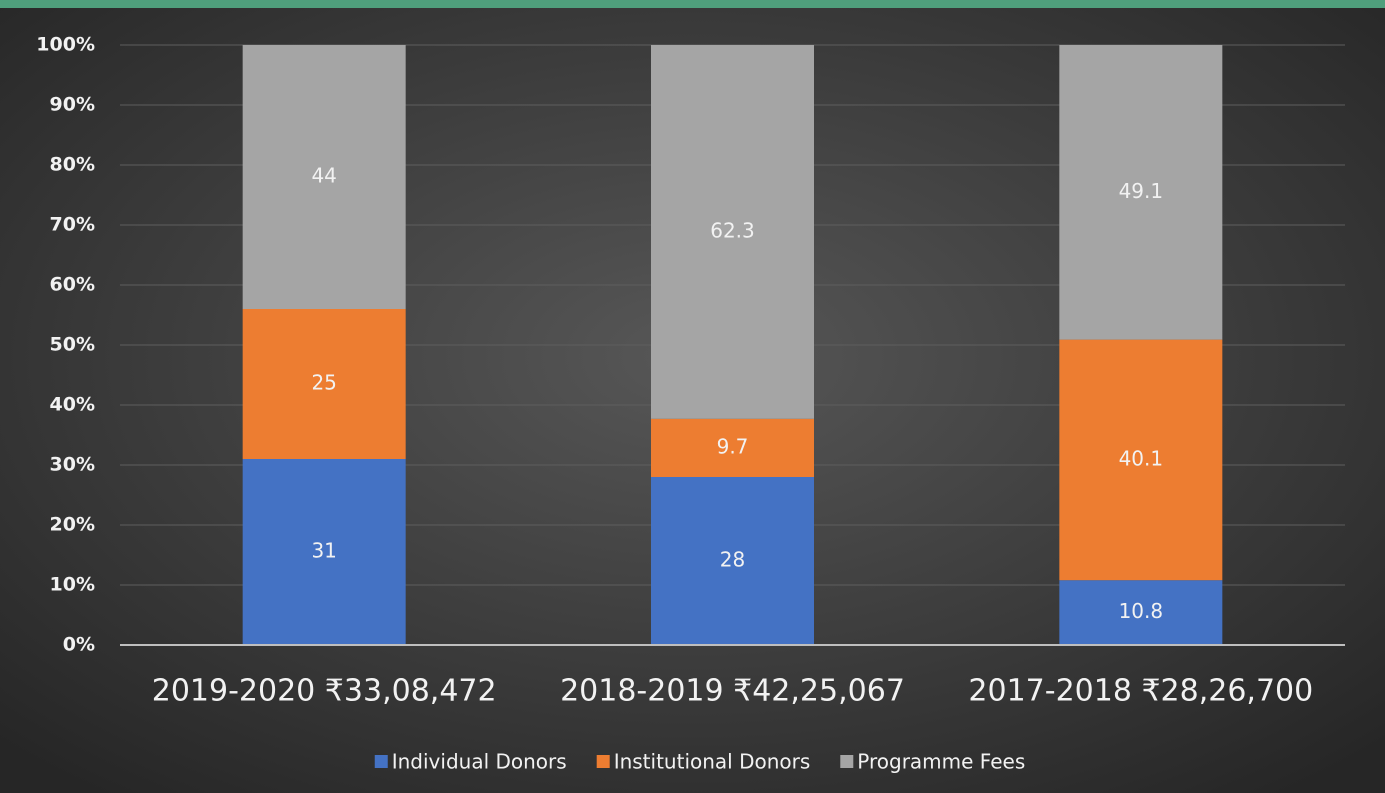 The image size is (1385, 793). What do you see at coordinates (712, 762) in the screenshot?
I see `legend-label: Institutional Donors` at bounding box center [712, 762].